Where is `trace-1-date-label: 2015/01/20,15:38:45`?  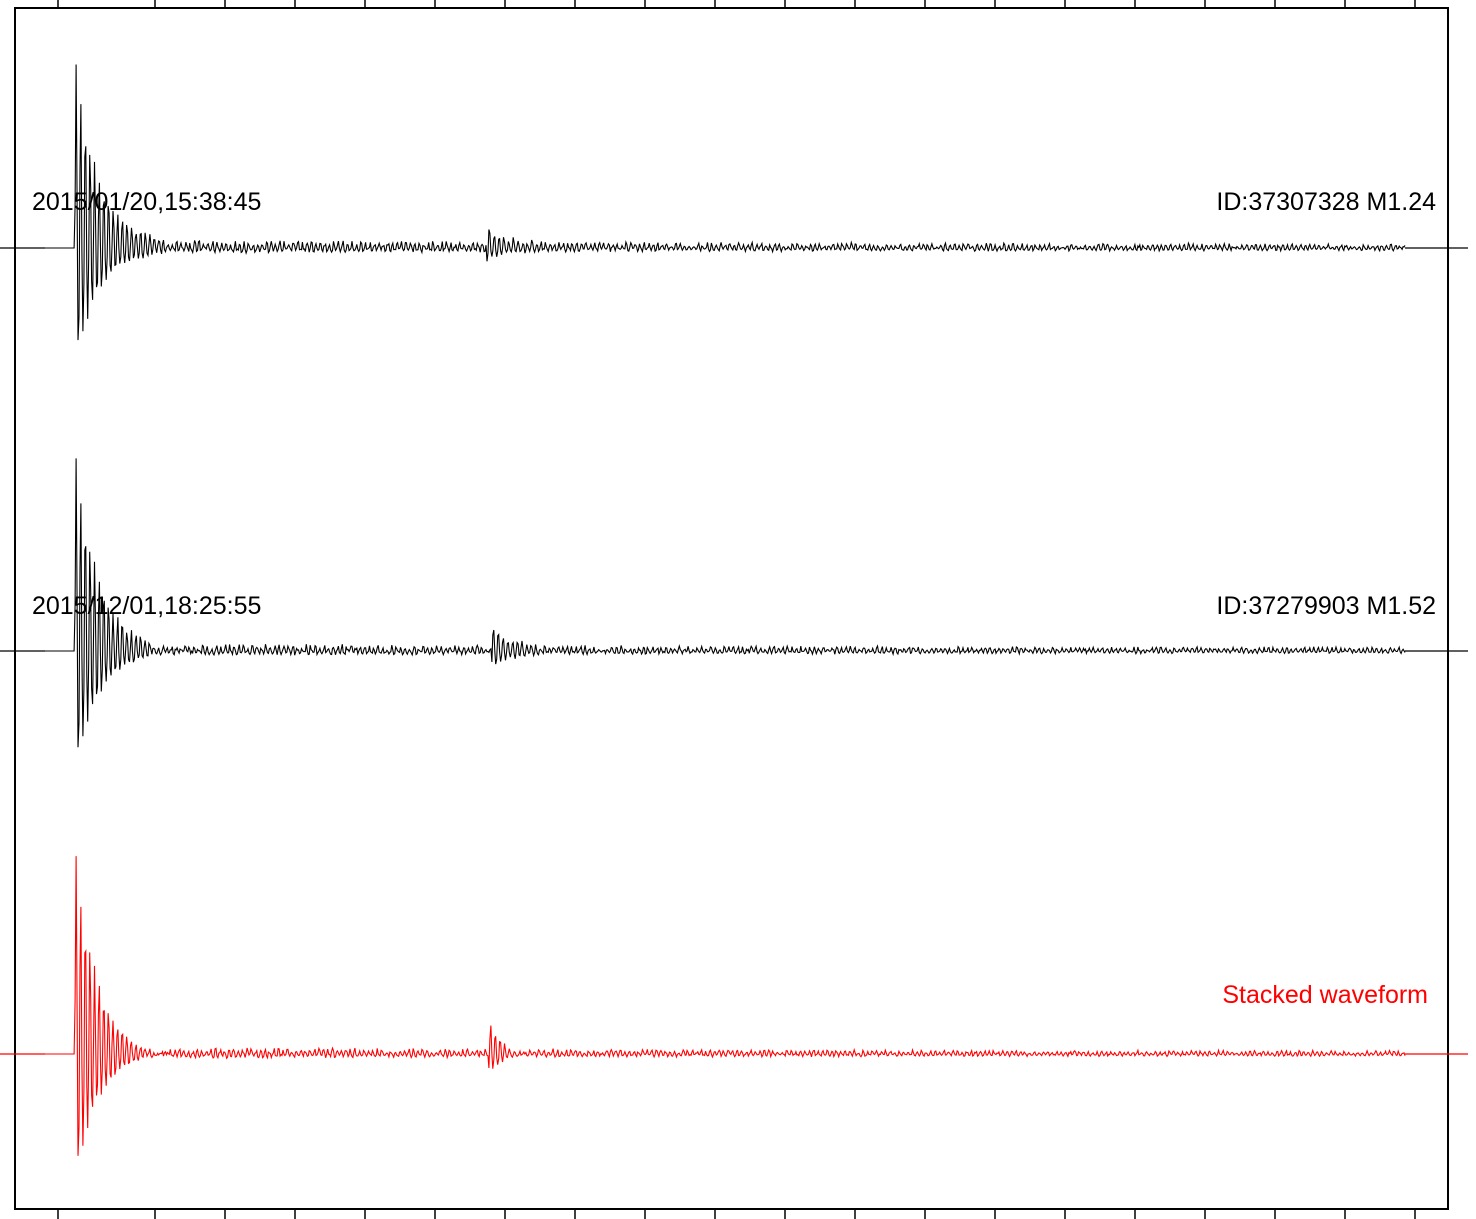
trace-1-date-label: 2015/01/20,15:38:45 is located at coordinates (146, 202).